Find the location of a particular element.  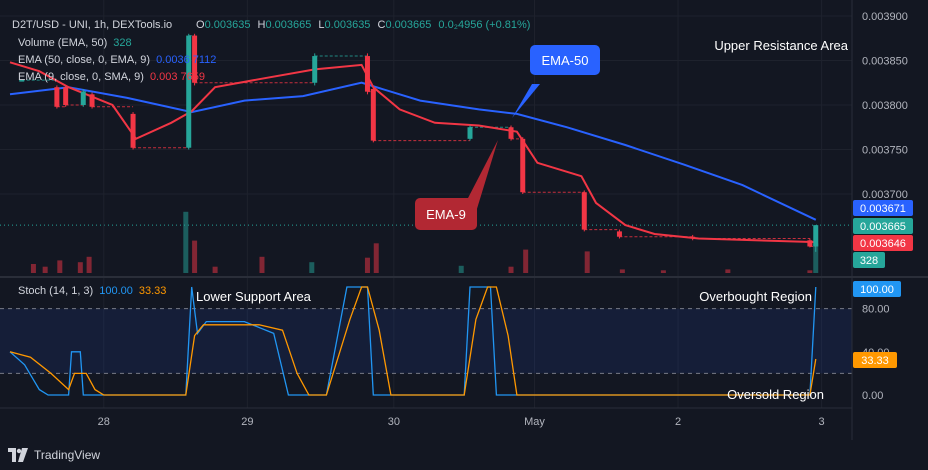

overbought-label: Overbought Region is located at coordinates (755, 296).